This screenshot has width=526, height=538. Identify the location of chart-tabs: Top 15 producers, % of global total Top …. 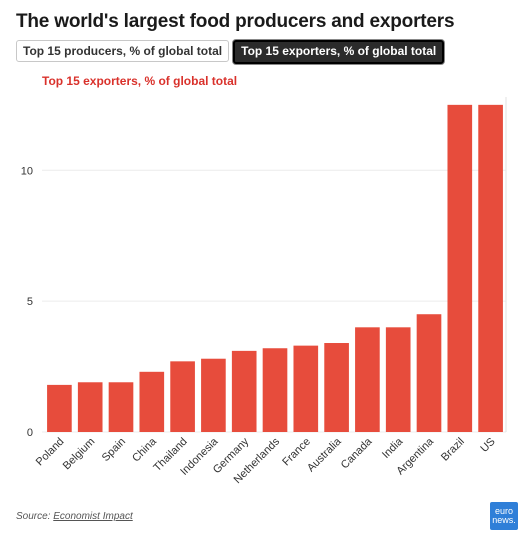
(230, 52).